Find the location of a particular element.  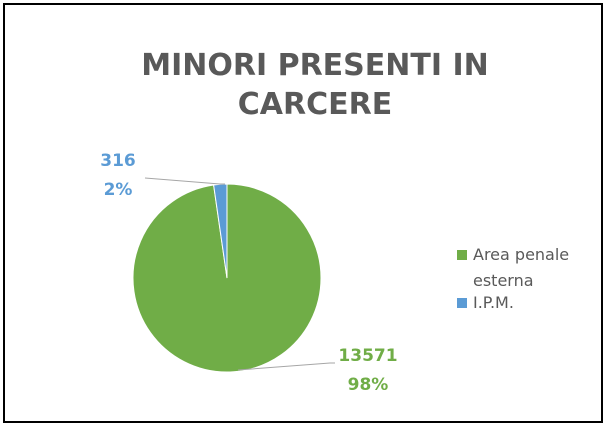

data-label: 13571 is located at coordinates (367, 356).